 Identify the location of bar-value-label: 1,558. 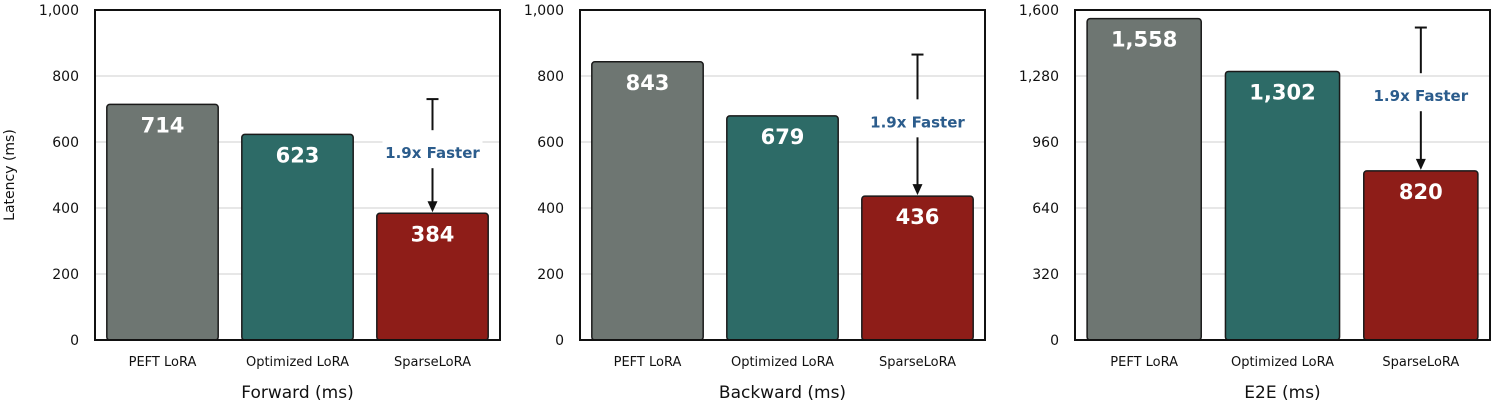
(1144, 40).